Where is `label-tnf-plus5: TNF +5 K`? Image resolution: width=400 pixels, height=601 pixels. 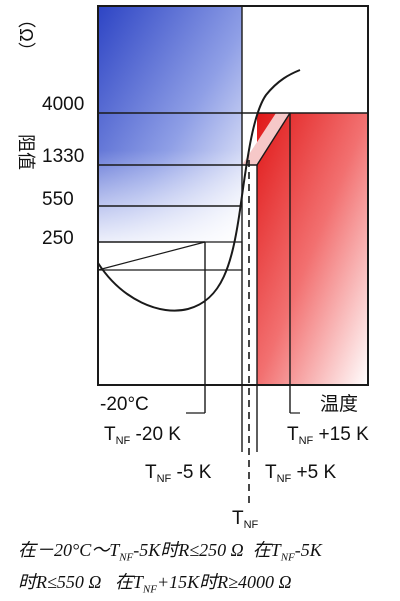 label-tnf-plus5: TNF +5 K is located at coordinates (301, 473).